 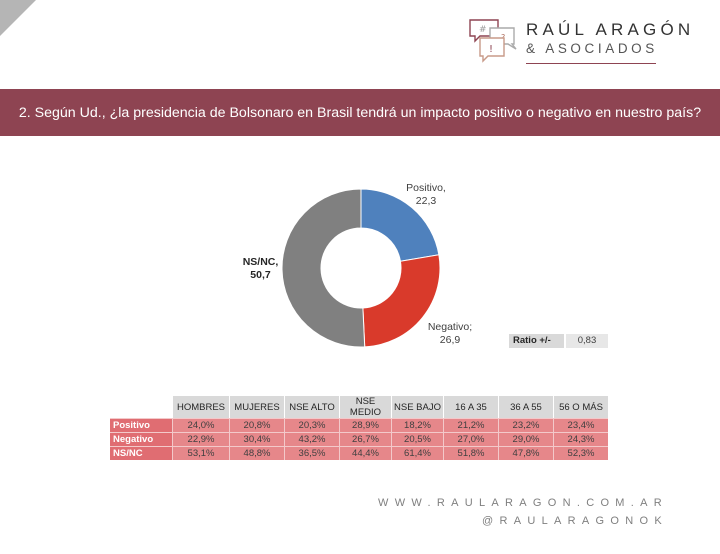 What do you see at coordinates (523, 512) in the screenshot?
I see `footer-contact: WWW.RAULARAGON.COM.AR @RAULARAGONOK` at bounding box center [523, 512].